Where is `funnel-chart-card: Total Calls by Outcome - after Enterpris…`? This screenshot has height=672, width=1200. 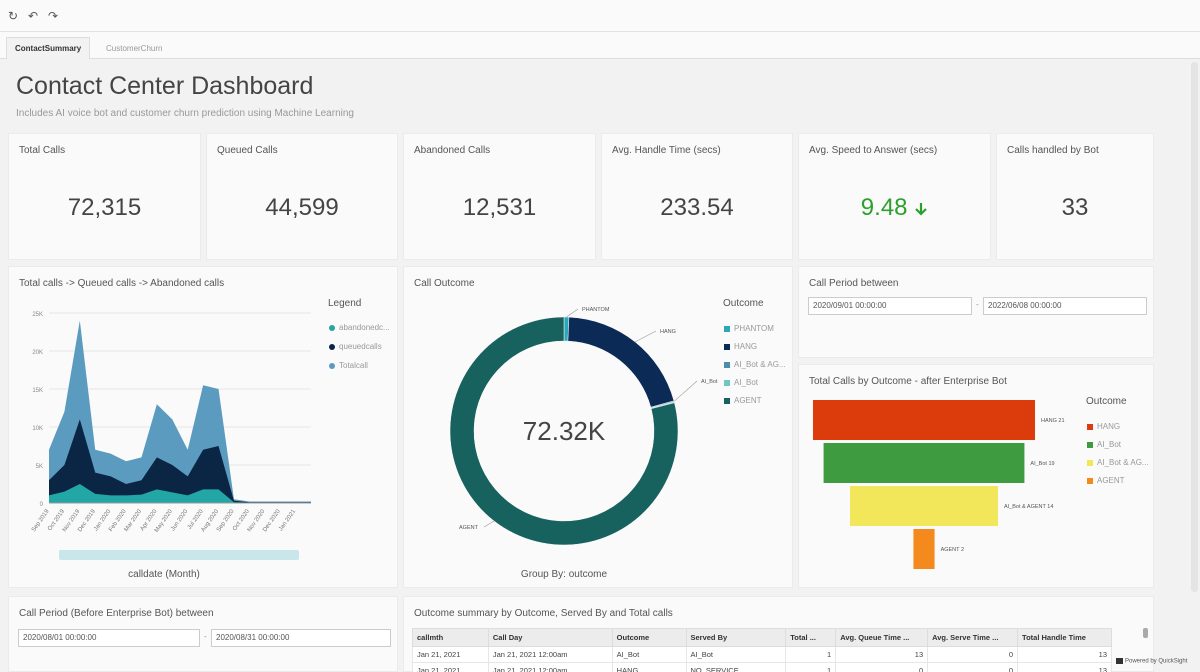
funnel-chart-card: Total Calls by Outcome - after Enterpris… is located at coordinates (976, 476).